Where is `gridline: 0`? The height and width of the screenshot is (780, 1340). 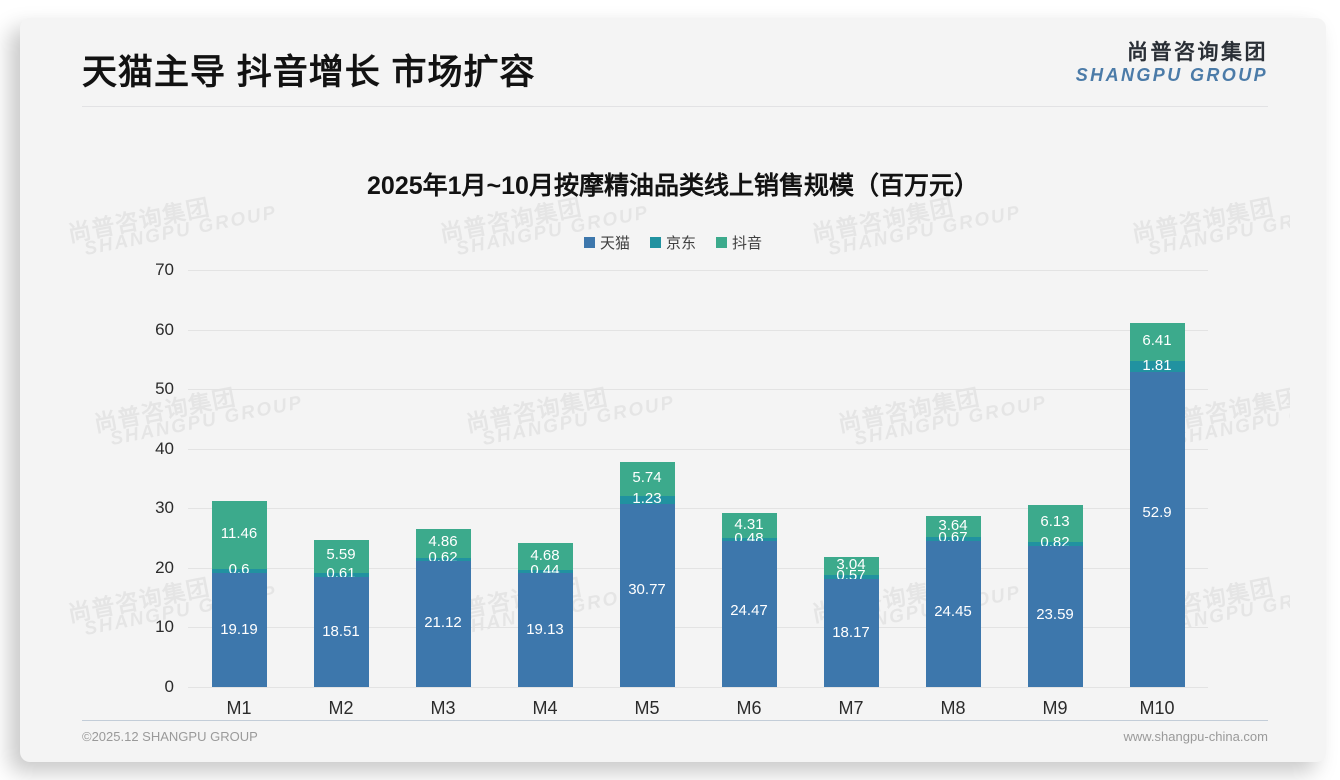 gridline: 0 is located at coordinates (686, 686).